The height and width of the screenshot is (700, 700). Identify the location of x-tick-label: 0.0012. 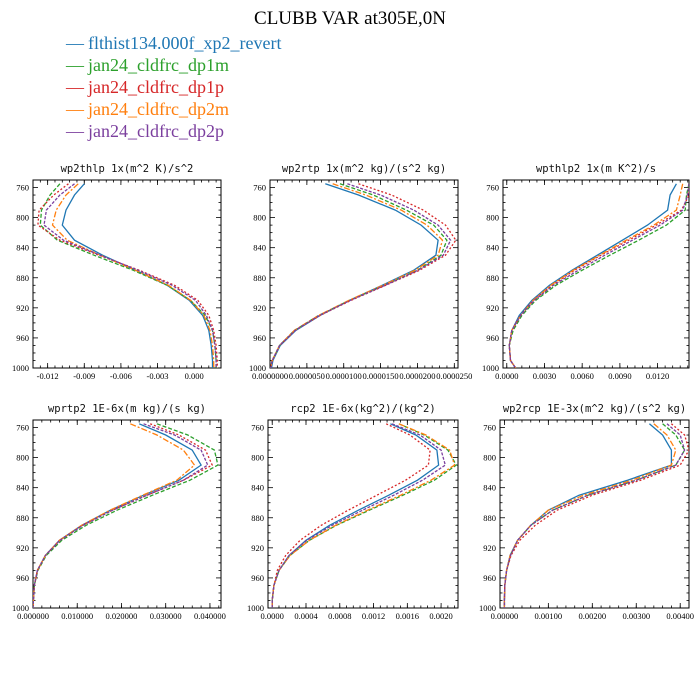
(373, 616).